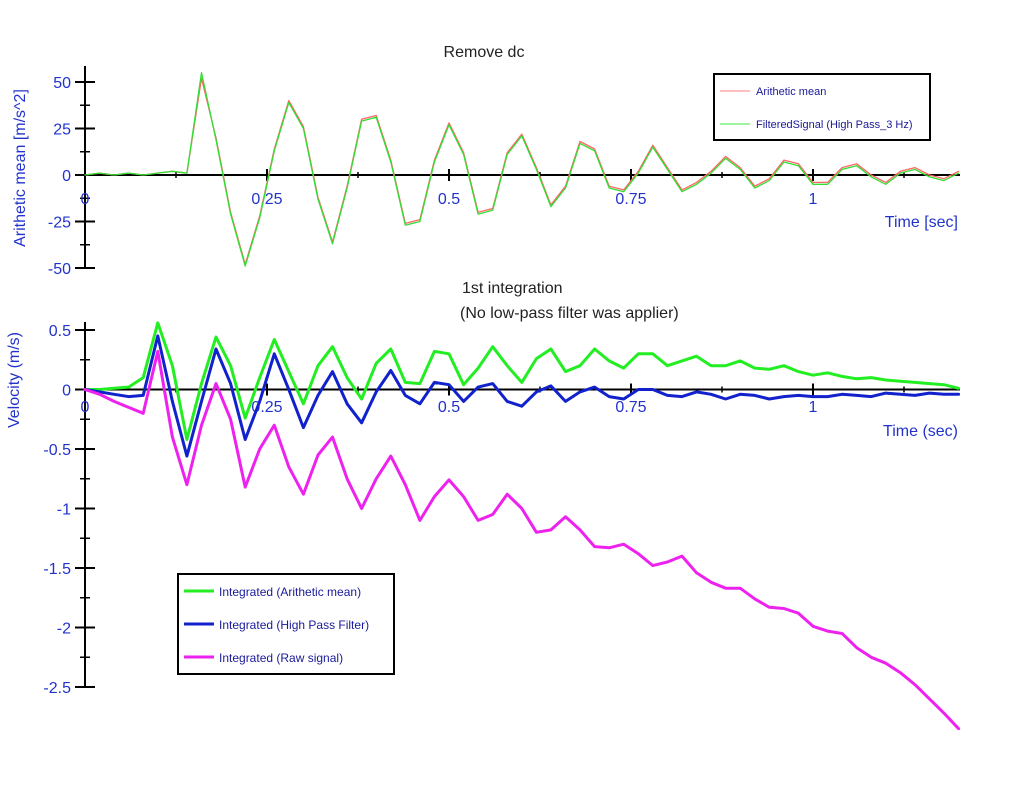 The height and width of the screenshot is (785, 1022). What do you see at coordinates (281, 658) in the screenshot?
I see `legend-label-integrated-raw: Integrated (Raw signal)` at bounding box center [281, 658].